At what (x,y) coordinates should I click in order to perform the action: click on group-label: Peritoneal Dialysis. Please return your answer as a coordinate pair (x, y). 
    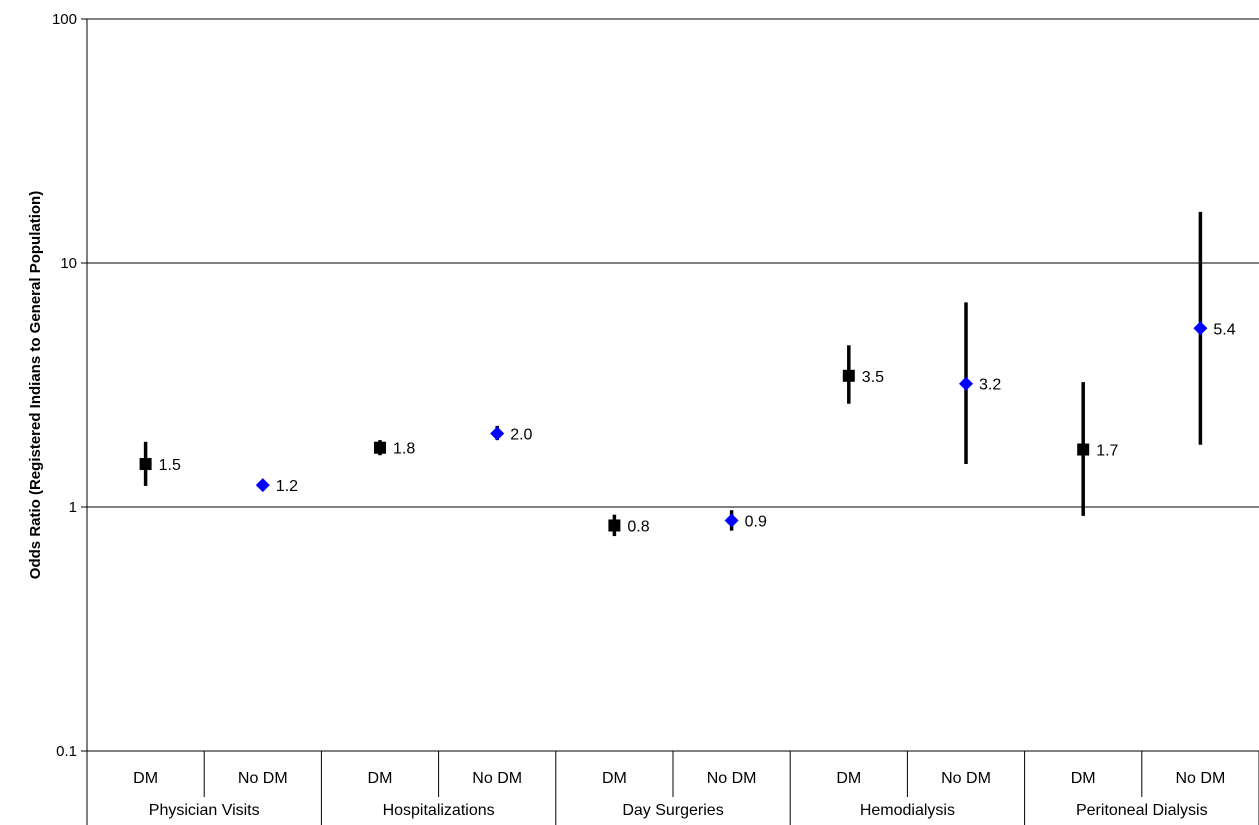
    Looking at the image, I should click on (1142, 810).